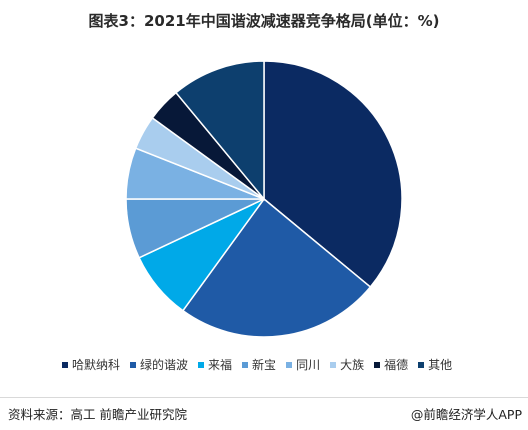 This screenshot has height=430, width=528. What do you see at coordinates (264, 397) in the screenshot?
I see `footer-divider` at bounding box center [264, 397].